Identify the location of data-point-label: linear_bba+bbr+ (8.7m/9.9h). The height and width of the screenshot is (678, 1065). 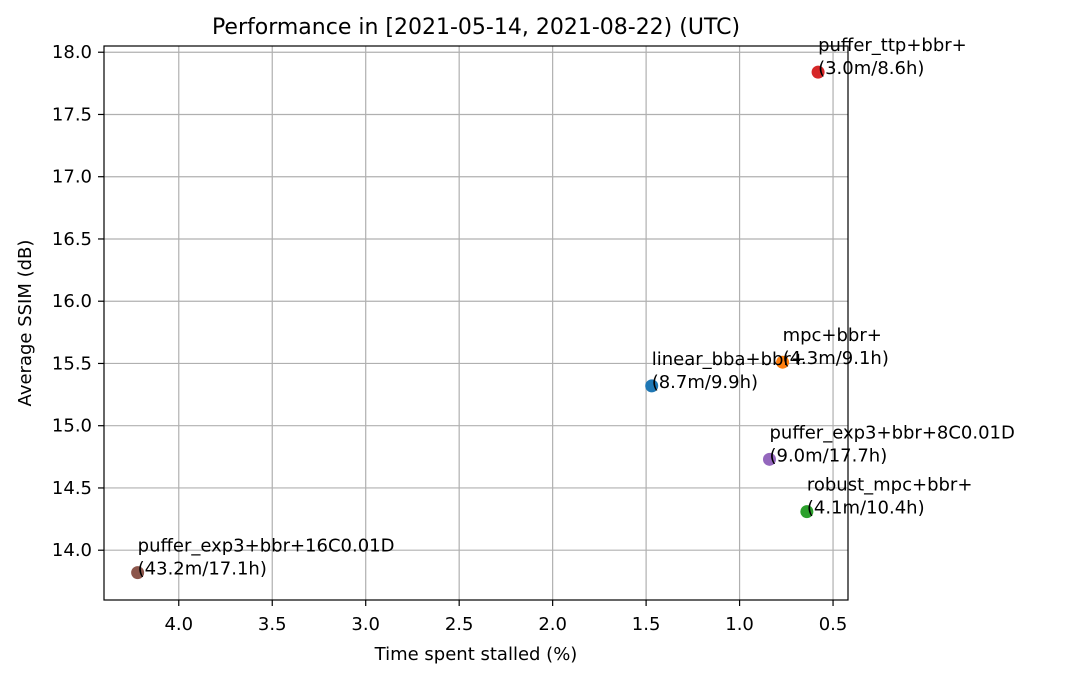
(729, 371).